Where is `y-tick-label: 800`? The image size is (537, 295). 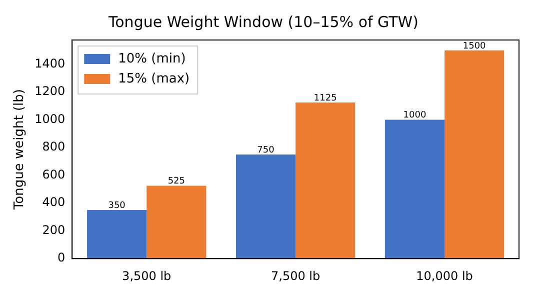
y-tick-label: 800 is located at coordinates (54, 147).